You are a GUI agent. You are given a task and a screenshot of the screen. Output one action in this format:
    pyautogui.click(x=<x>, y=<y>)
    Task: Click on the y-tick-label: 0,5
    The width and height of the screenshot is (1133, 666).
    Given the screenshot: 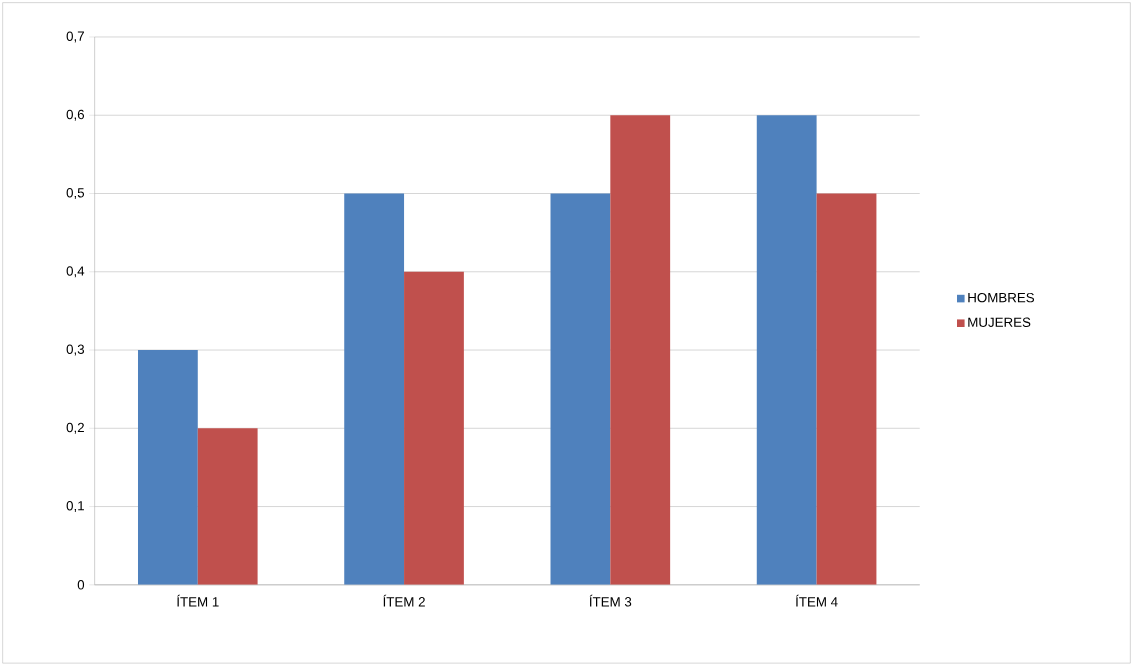 What is the action you would take?
    pyautogui.click(x=75, y=194)
    